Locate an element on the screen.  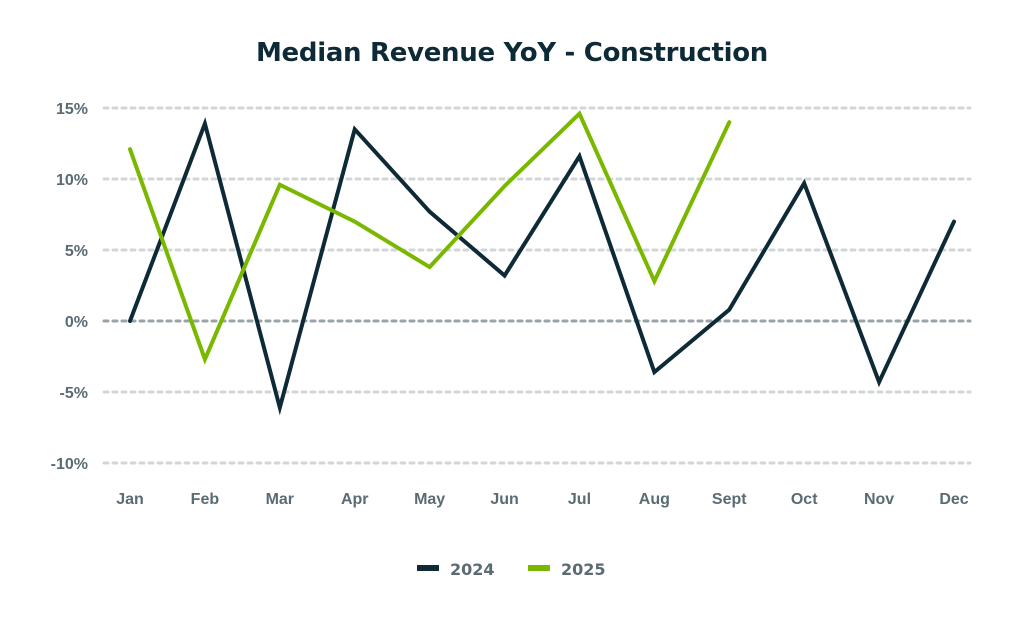
legend-swatch-2025 is located at coordinates (539, 568).